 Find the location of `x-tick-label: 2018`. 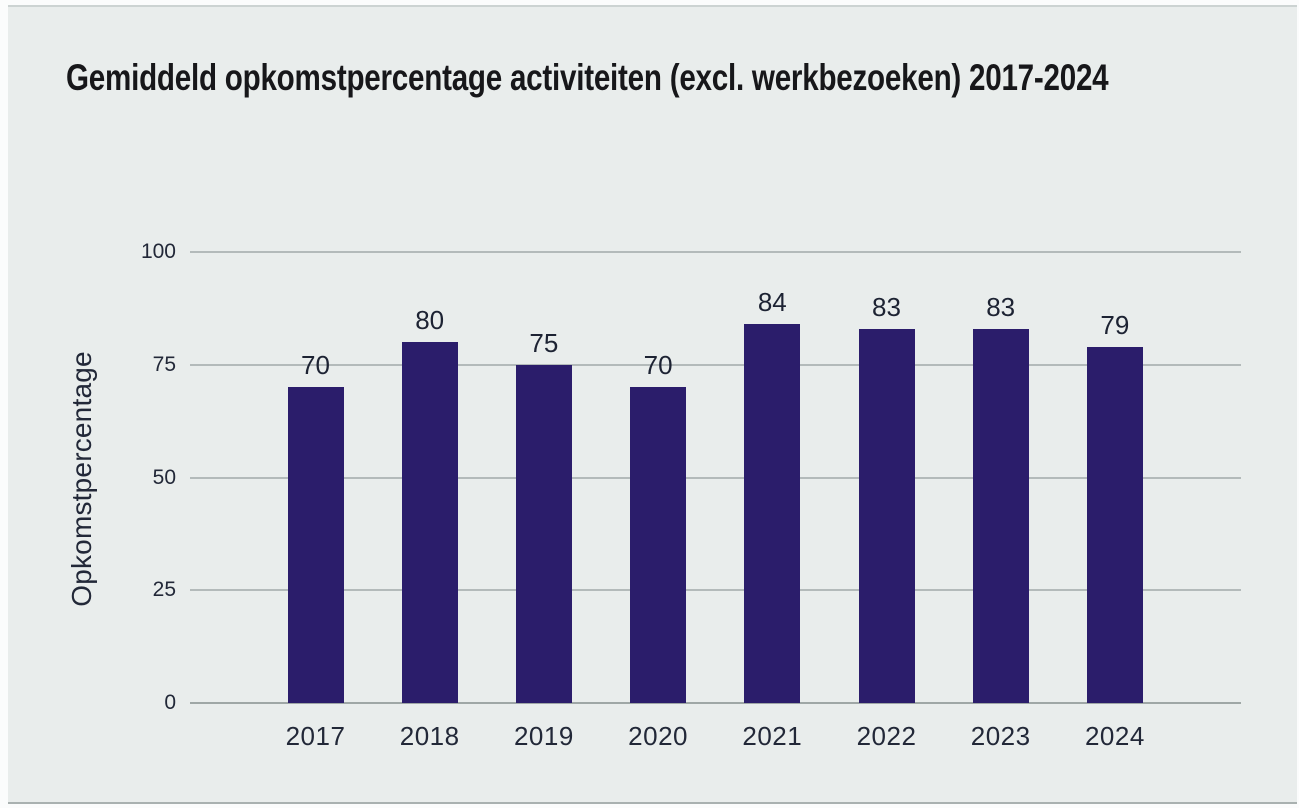

x-tick-label: 2018 is located at coordinates (429, 736).